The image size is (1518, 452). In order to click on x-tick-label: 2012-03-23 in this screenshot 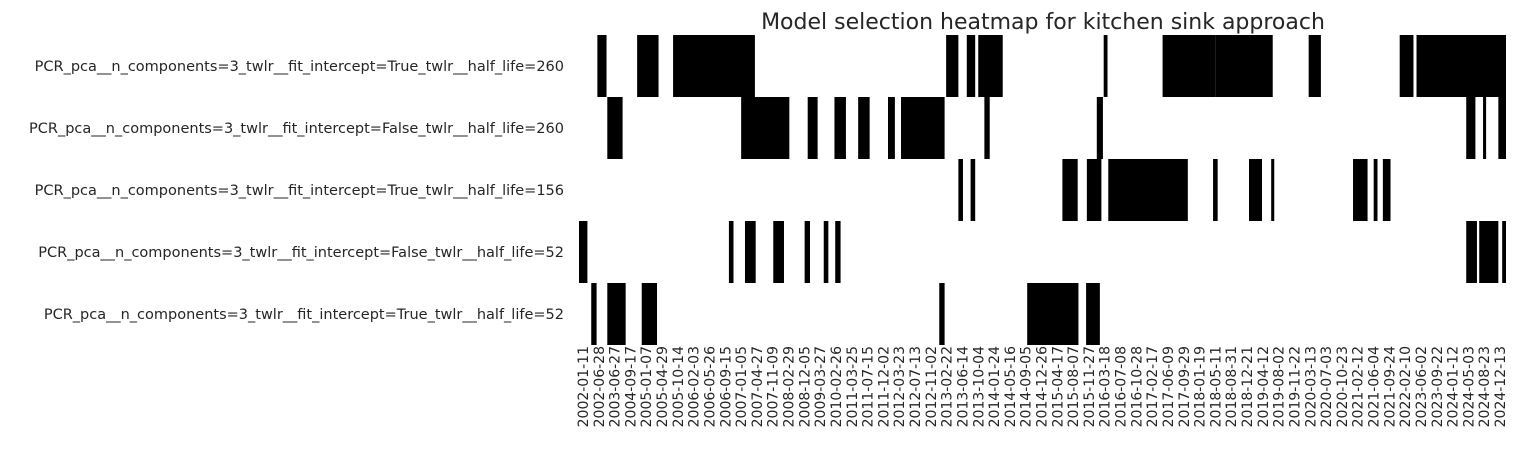, I will do `click(900, 386)`.